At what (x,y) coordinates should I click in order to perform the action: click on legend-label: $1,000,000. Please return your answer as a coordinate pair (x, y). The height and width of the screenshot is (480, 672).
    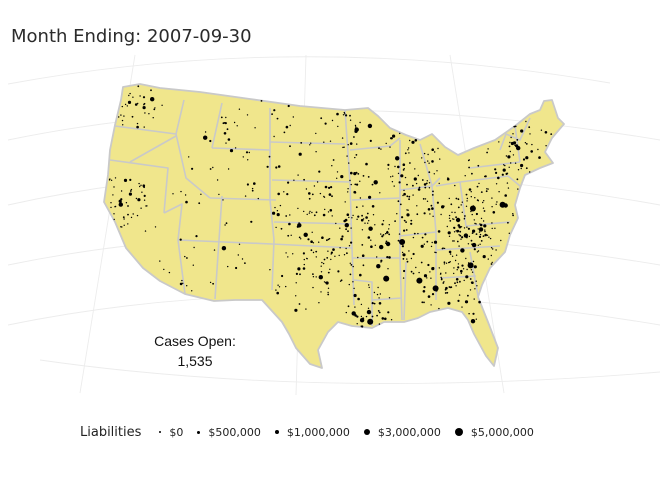
    Looking at the image, I should click on (318, 432).